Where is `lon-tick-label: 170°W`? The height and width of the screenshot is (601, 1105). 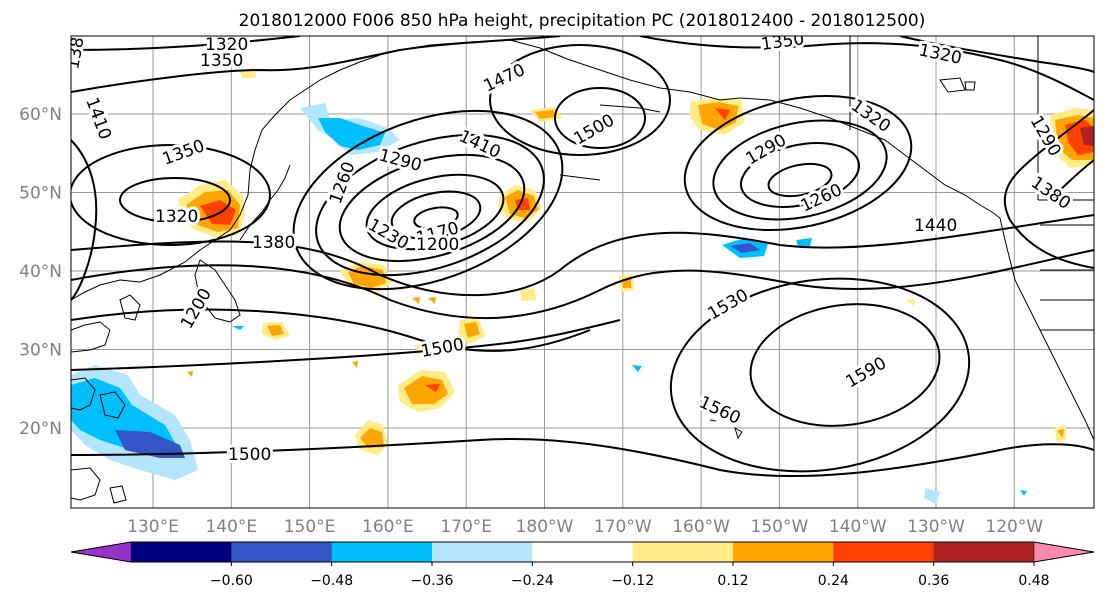
lon-tick-label: 170°W is located at coordinates (623, 527).